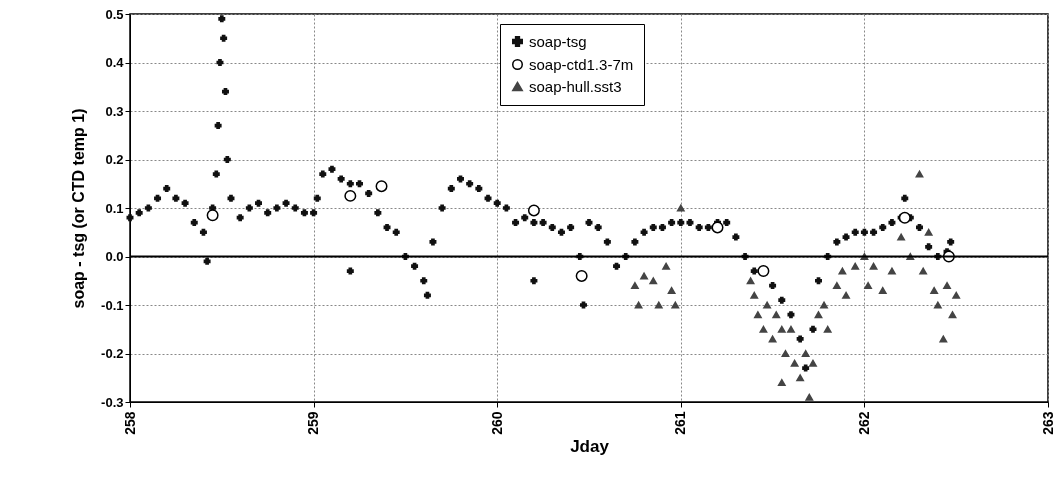 The width and height of the screenshot is (1059, 488). Describe the element at coordinates (590, 446) in the screenshot. I see `x-axis-title: Jday` at that location.